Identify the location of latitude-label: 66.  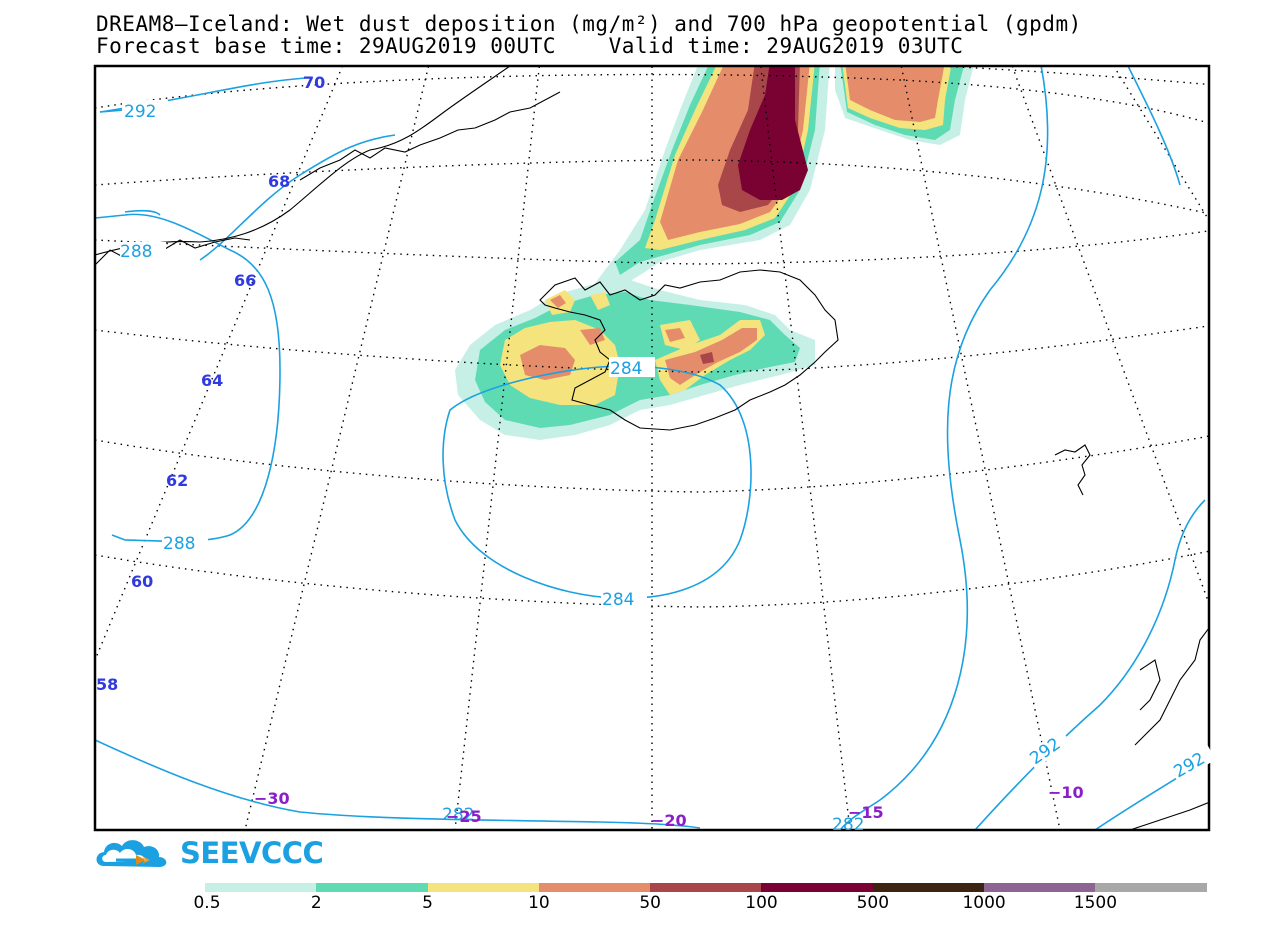
(245, 280).